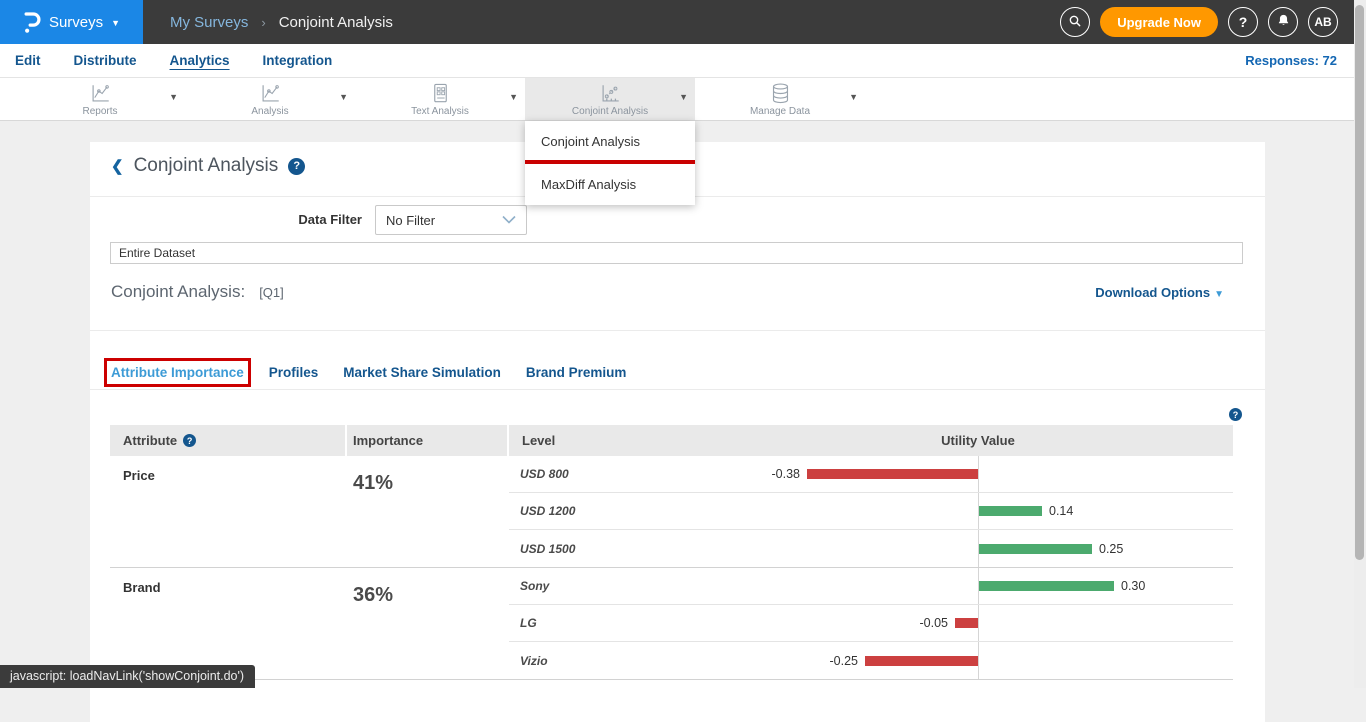 This screenshot has width=1366, height=722. Describe the element at coordinates (528, 623) in the screenshot. I see `level-label: LG` at that location.